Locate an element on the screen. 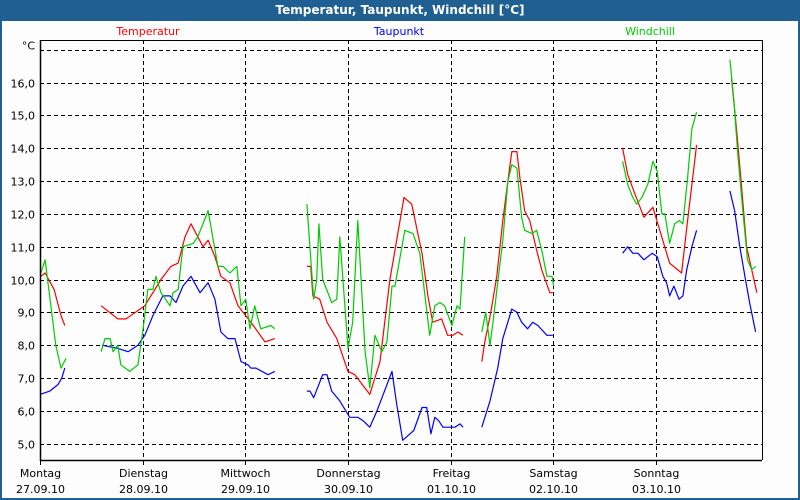 The image size is (800, 500). x-tick-date-label: 28.09.10 is located at coordinates (143, 489).